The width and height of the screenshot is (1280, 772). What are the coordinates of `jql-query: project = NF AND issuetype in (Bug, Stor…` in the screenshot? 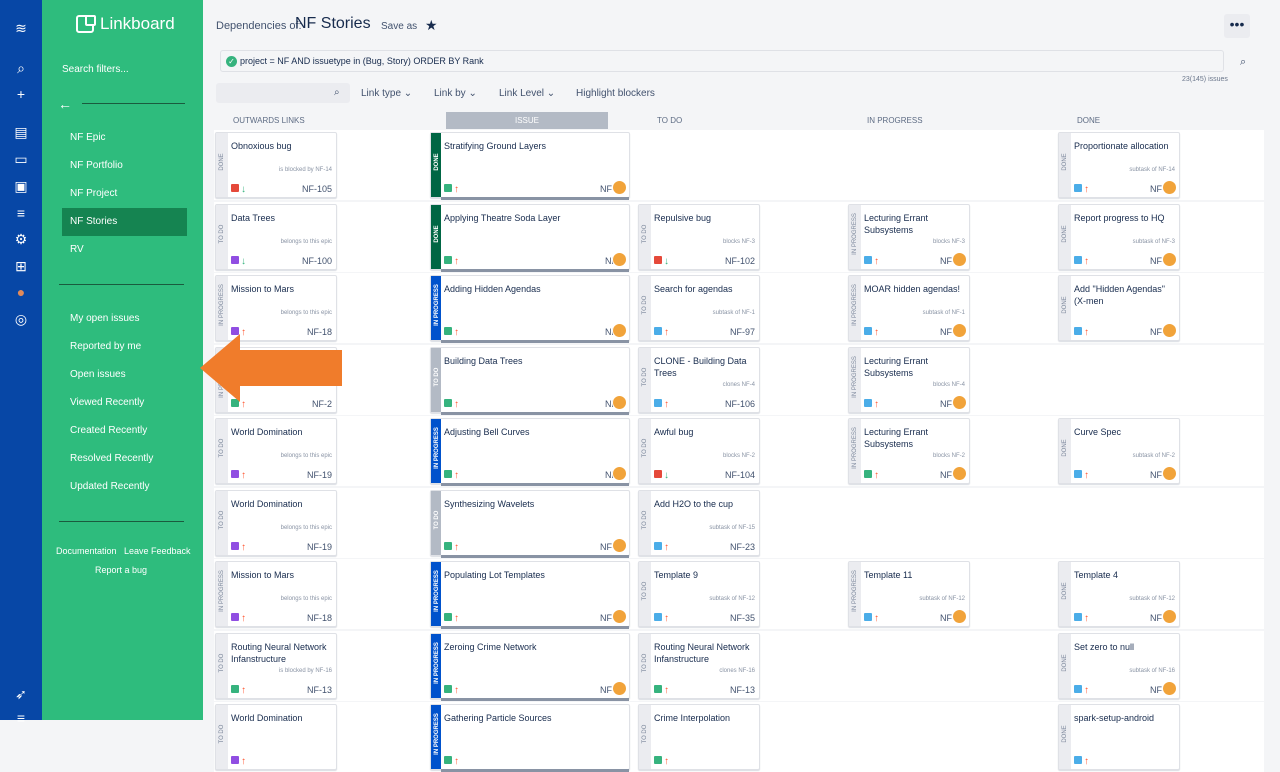 It's located at (362, 61).